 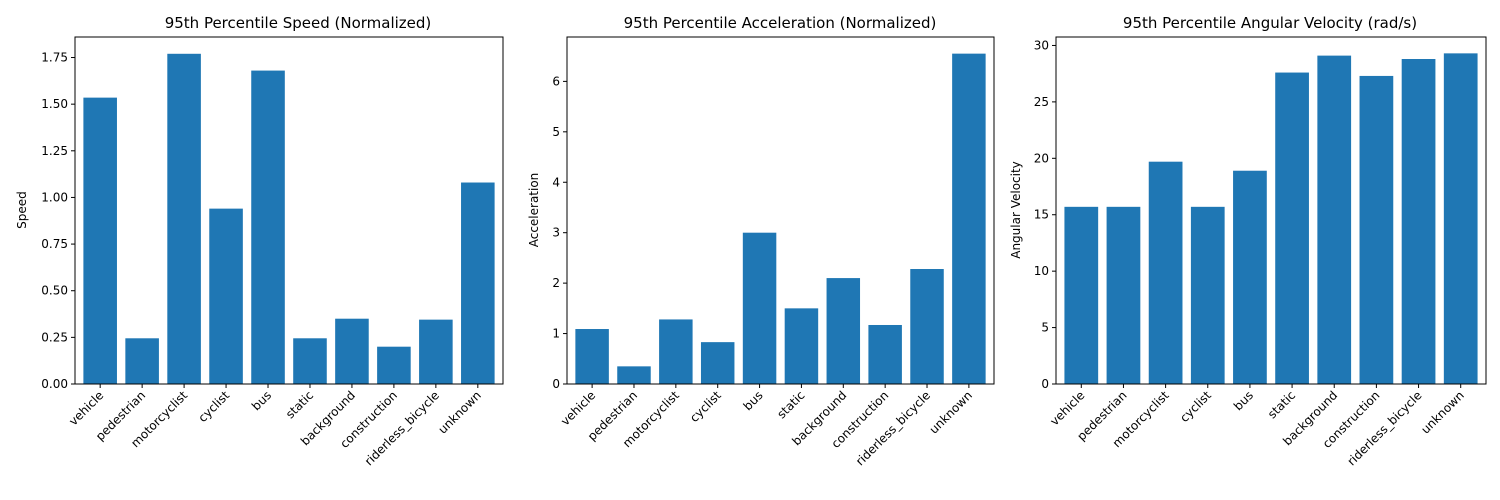 I want to click on chart-title: 95th Percentile Angular Velocity (rad/s), so click(x=1270, y=23).